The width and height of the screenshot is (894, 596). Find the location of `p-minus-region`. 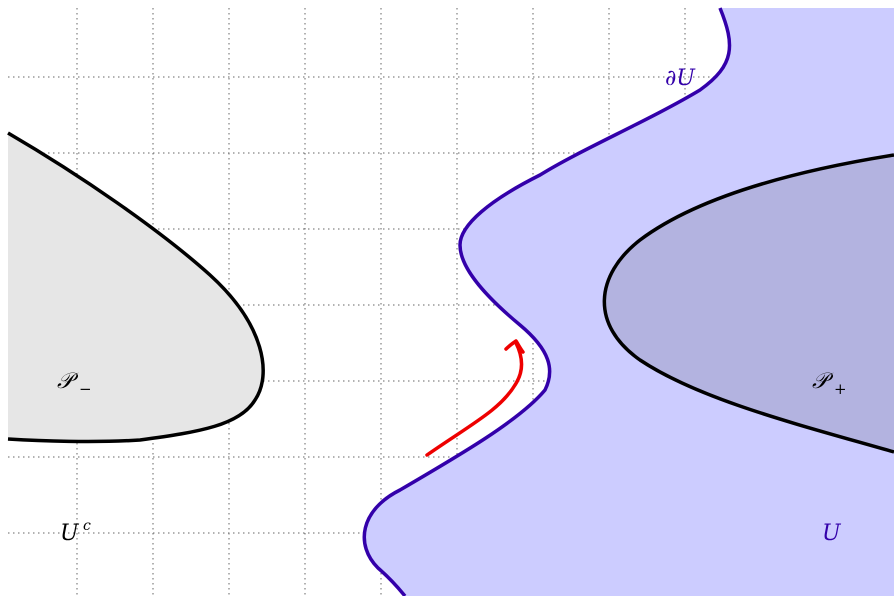

p-minus-region is located at coordinates (136, 287).